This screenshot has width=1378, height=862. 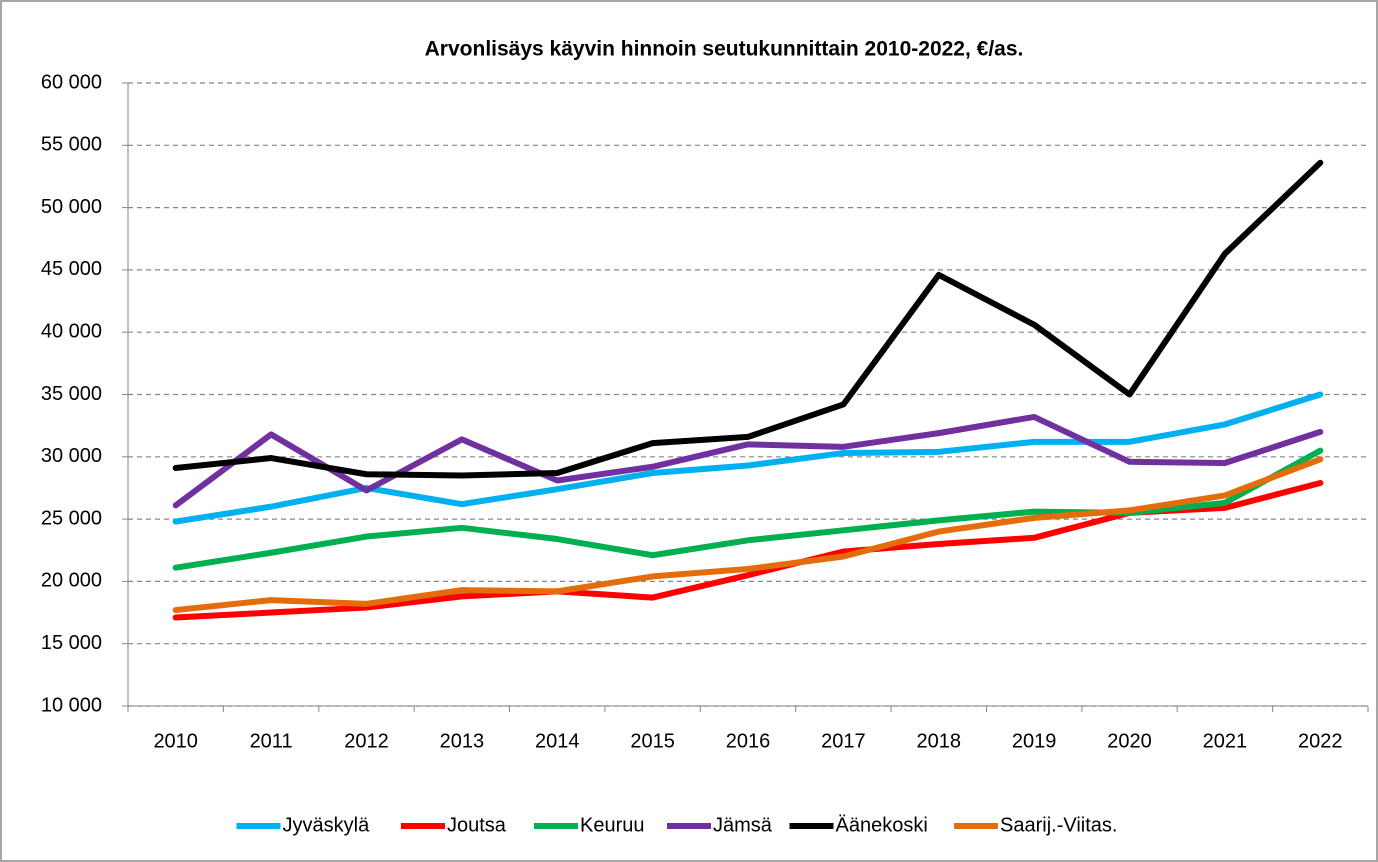 What do you see at coordinates (71, 518) in the screenshot?
I see `y-tick-label: 25 000` at bounding box center [71, 518].